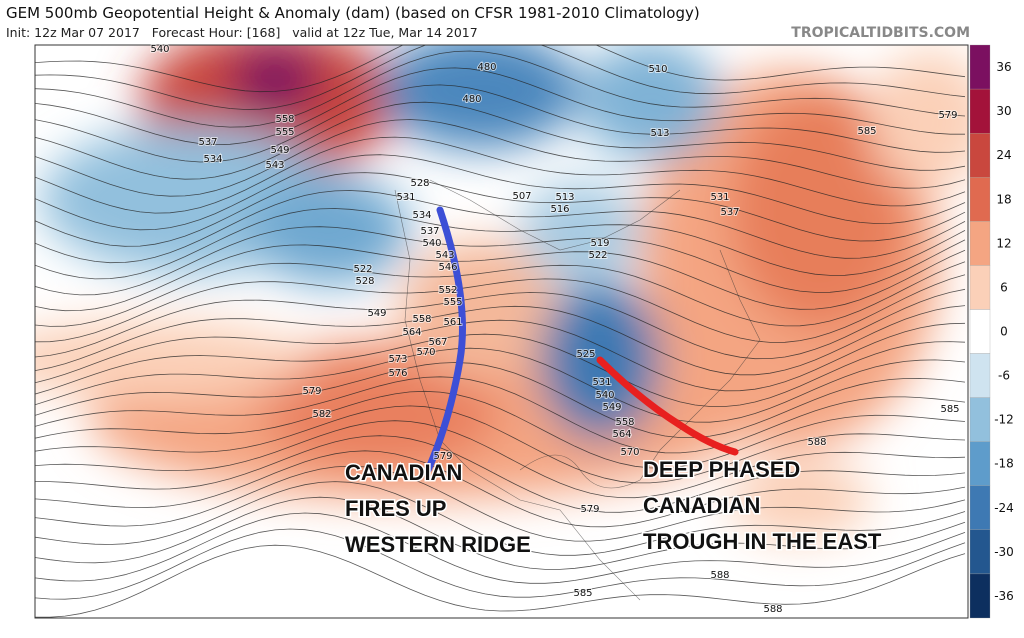 The image size is (1024, 638). What do you see at coordinates (629, 452) in the screenshot?
I see `contour-label: 570` at bounding box center [629, 452].